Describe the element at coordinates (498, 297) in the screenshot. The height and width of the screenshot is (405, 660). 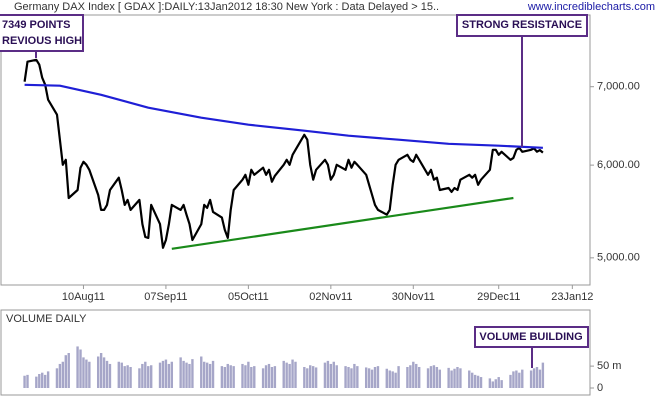
I see `x-tick-label: 29Dec11` at that location.